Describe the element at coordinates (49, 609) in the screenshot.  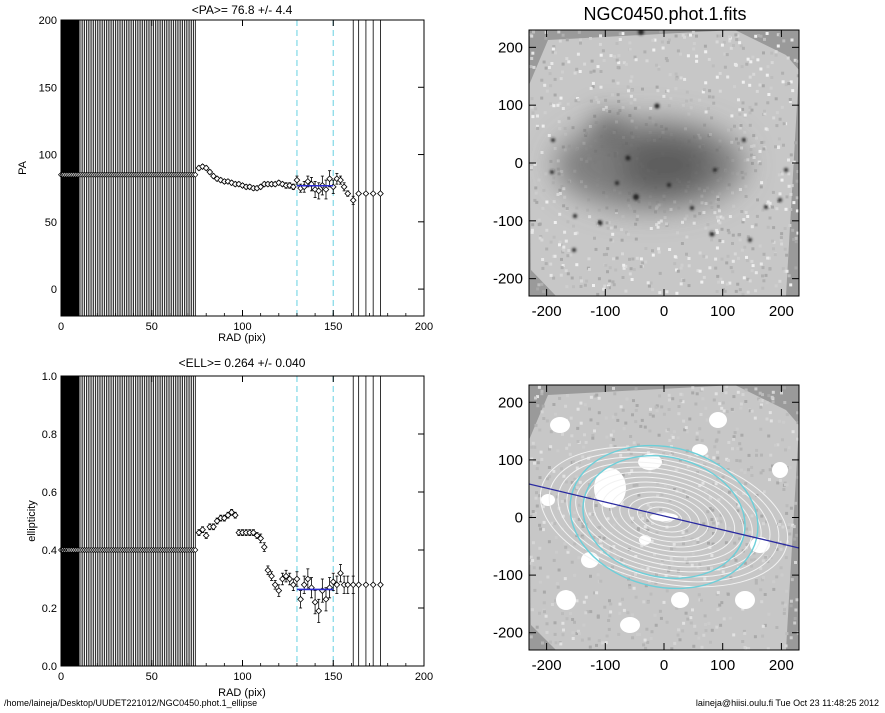
I see `ell-y-tick-label: 0.2` at that location.